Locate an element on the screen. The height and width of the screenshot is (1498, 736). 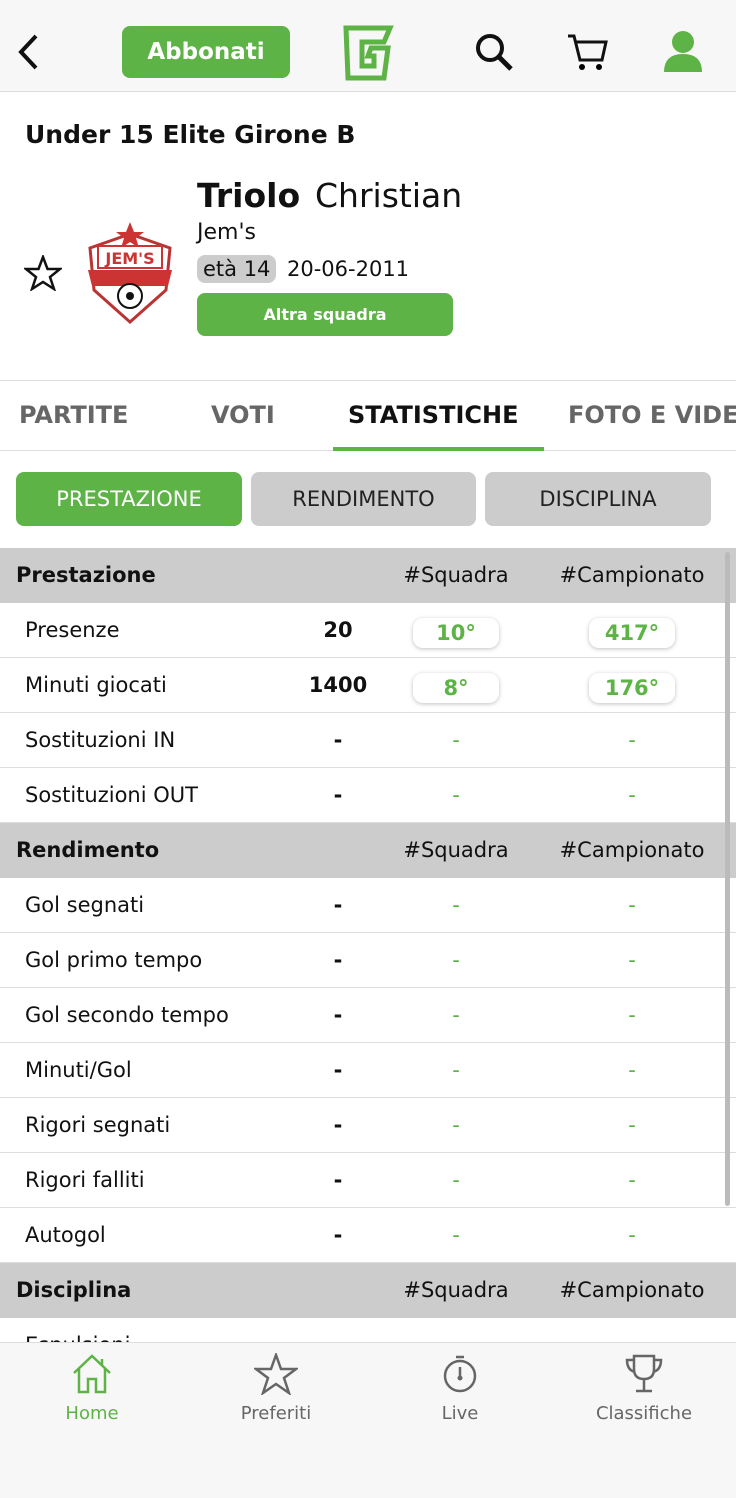
subtab-prestazione: PRESTAZIONE is located at coordinates (129, 499).